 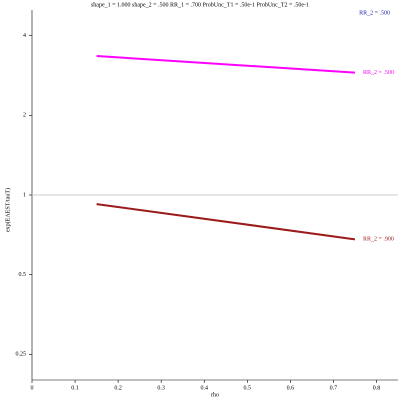 I want to click on series-label: RR_2 = .900, so click(x=378, y=240).